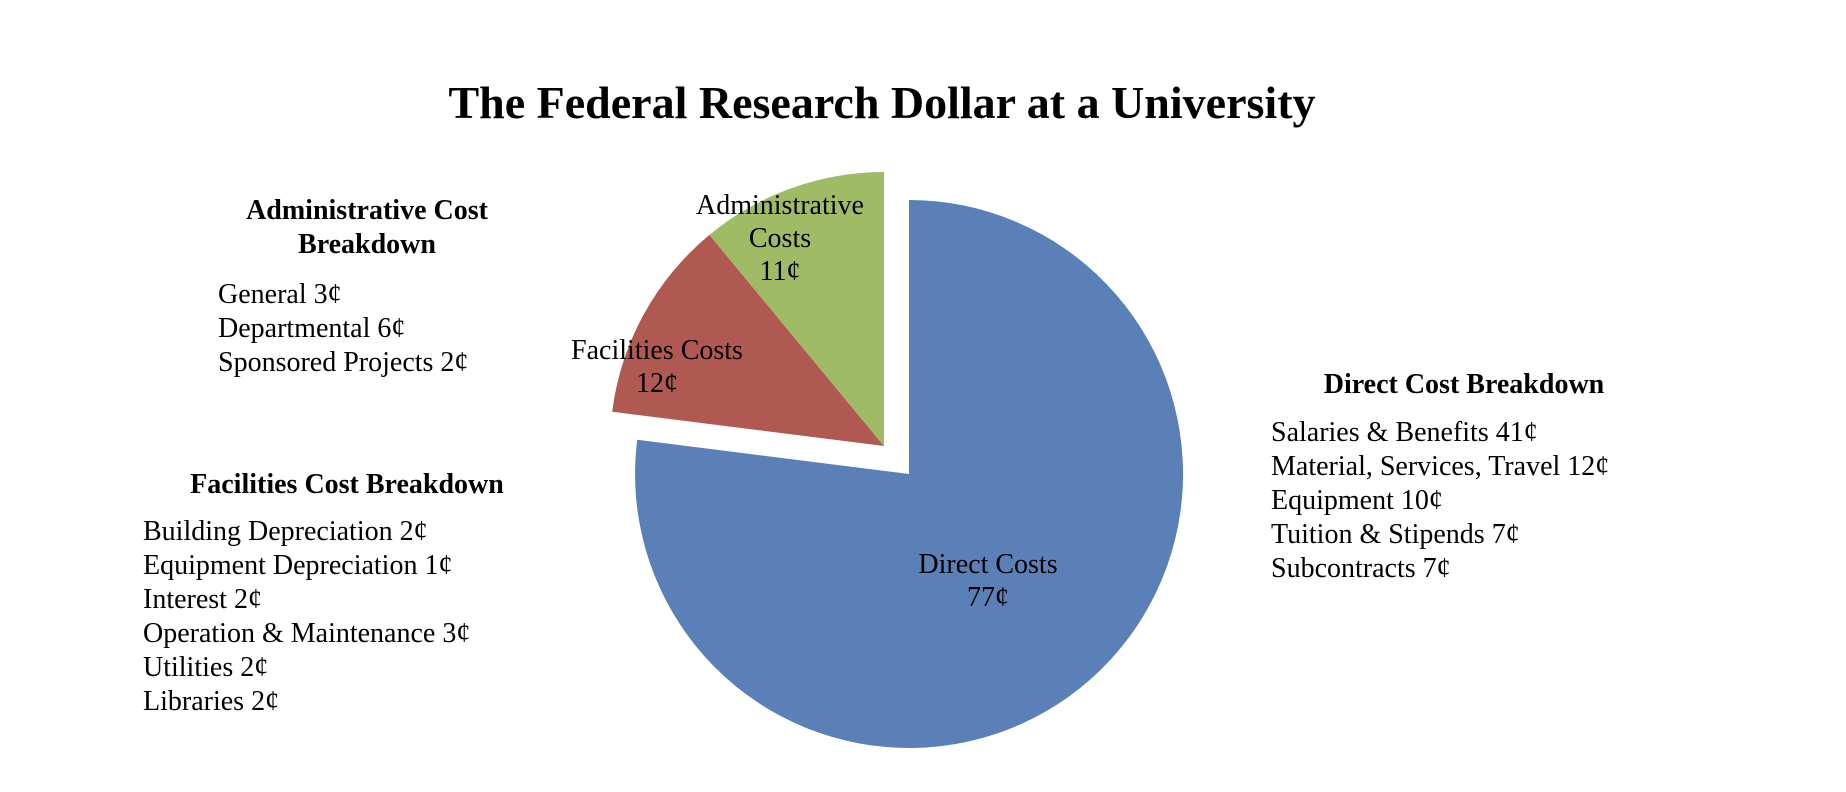  What do you see at coordinates (347, 484) in the screenshot?
I see `facilities-breakdown-heading: Facilities Cost Breakdown` at bounding box center [347, 484].